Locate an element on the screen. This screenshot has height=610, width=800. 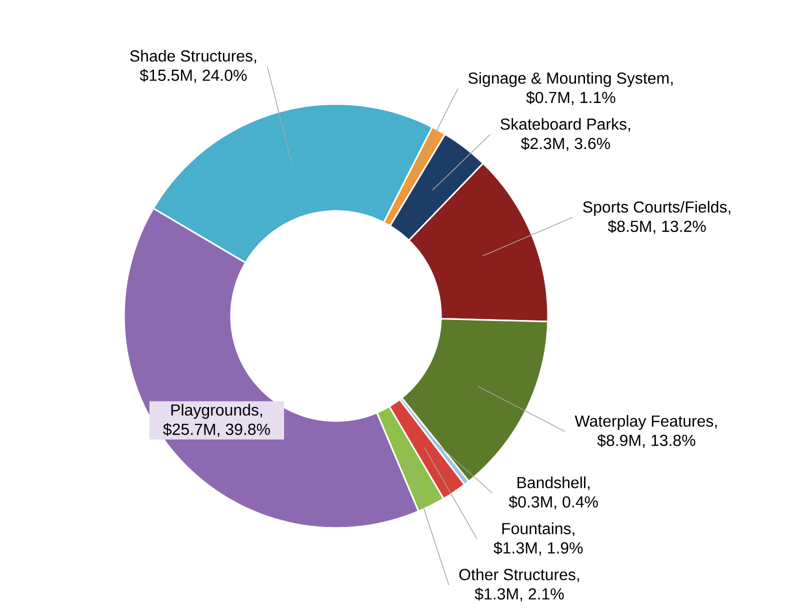
slice-label: Skateboard Parks is located at coordinates (563, 124).